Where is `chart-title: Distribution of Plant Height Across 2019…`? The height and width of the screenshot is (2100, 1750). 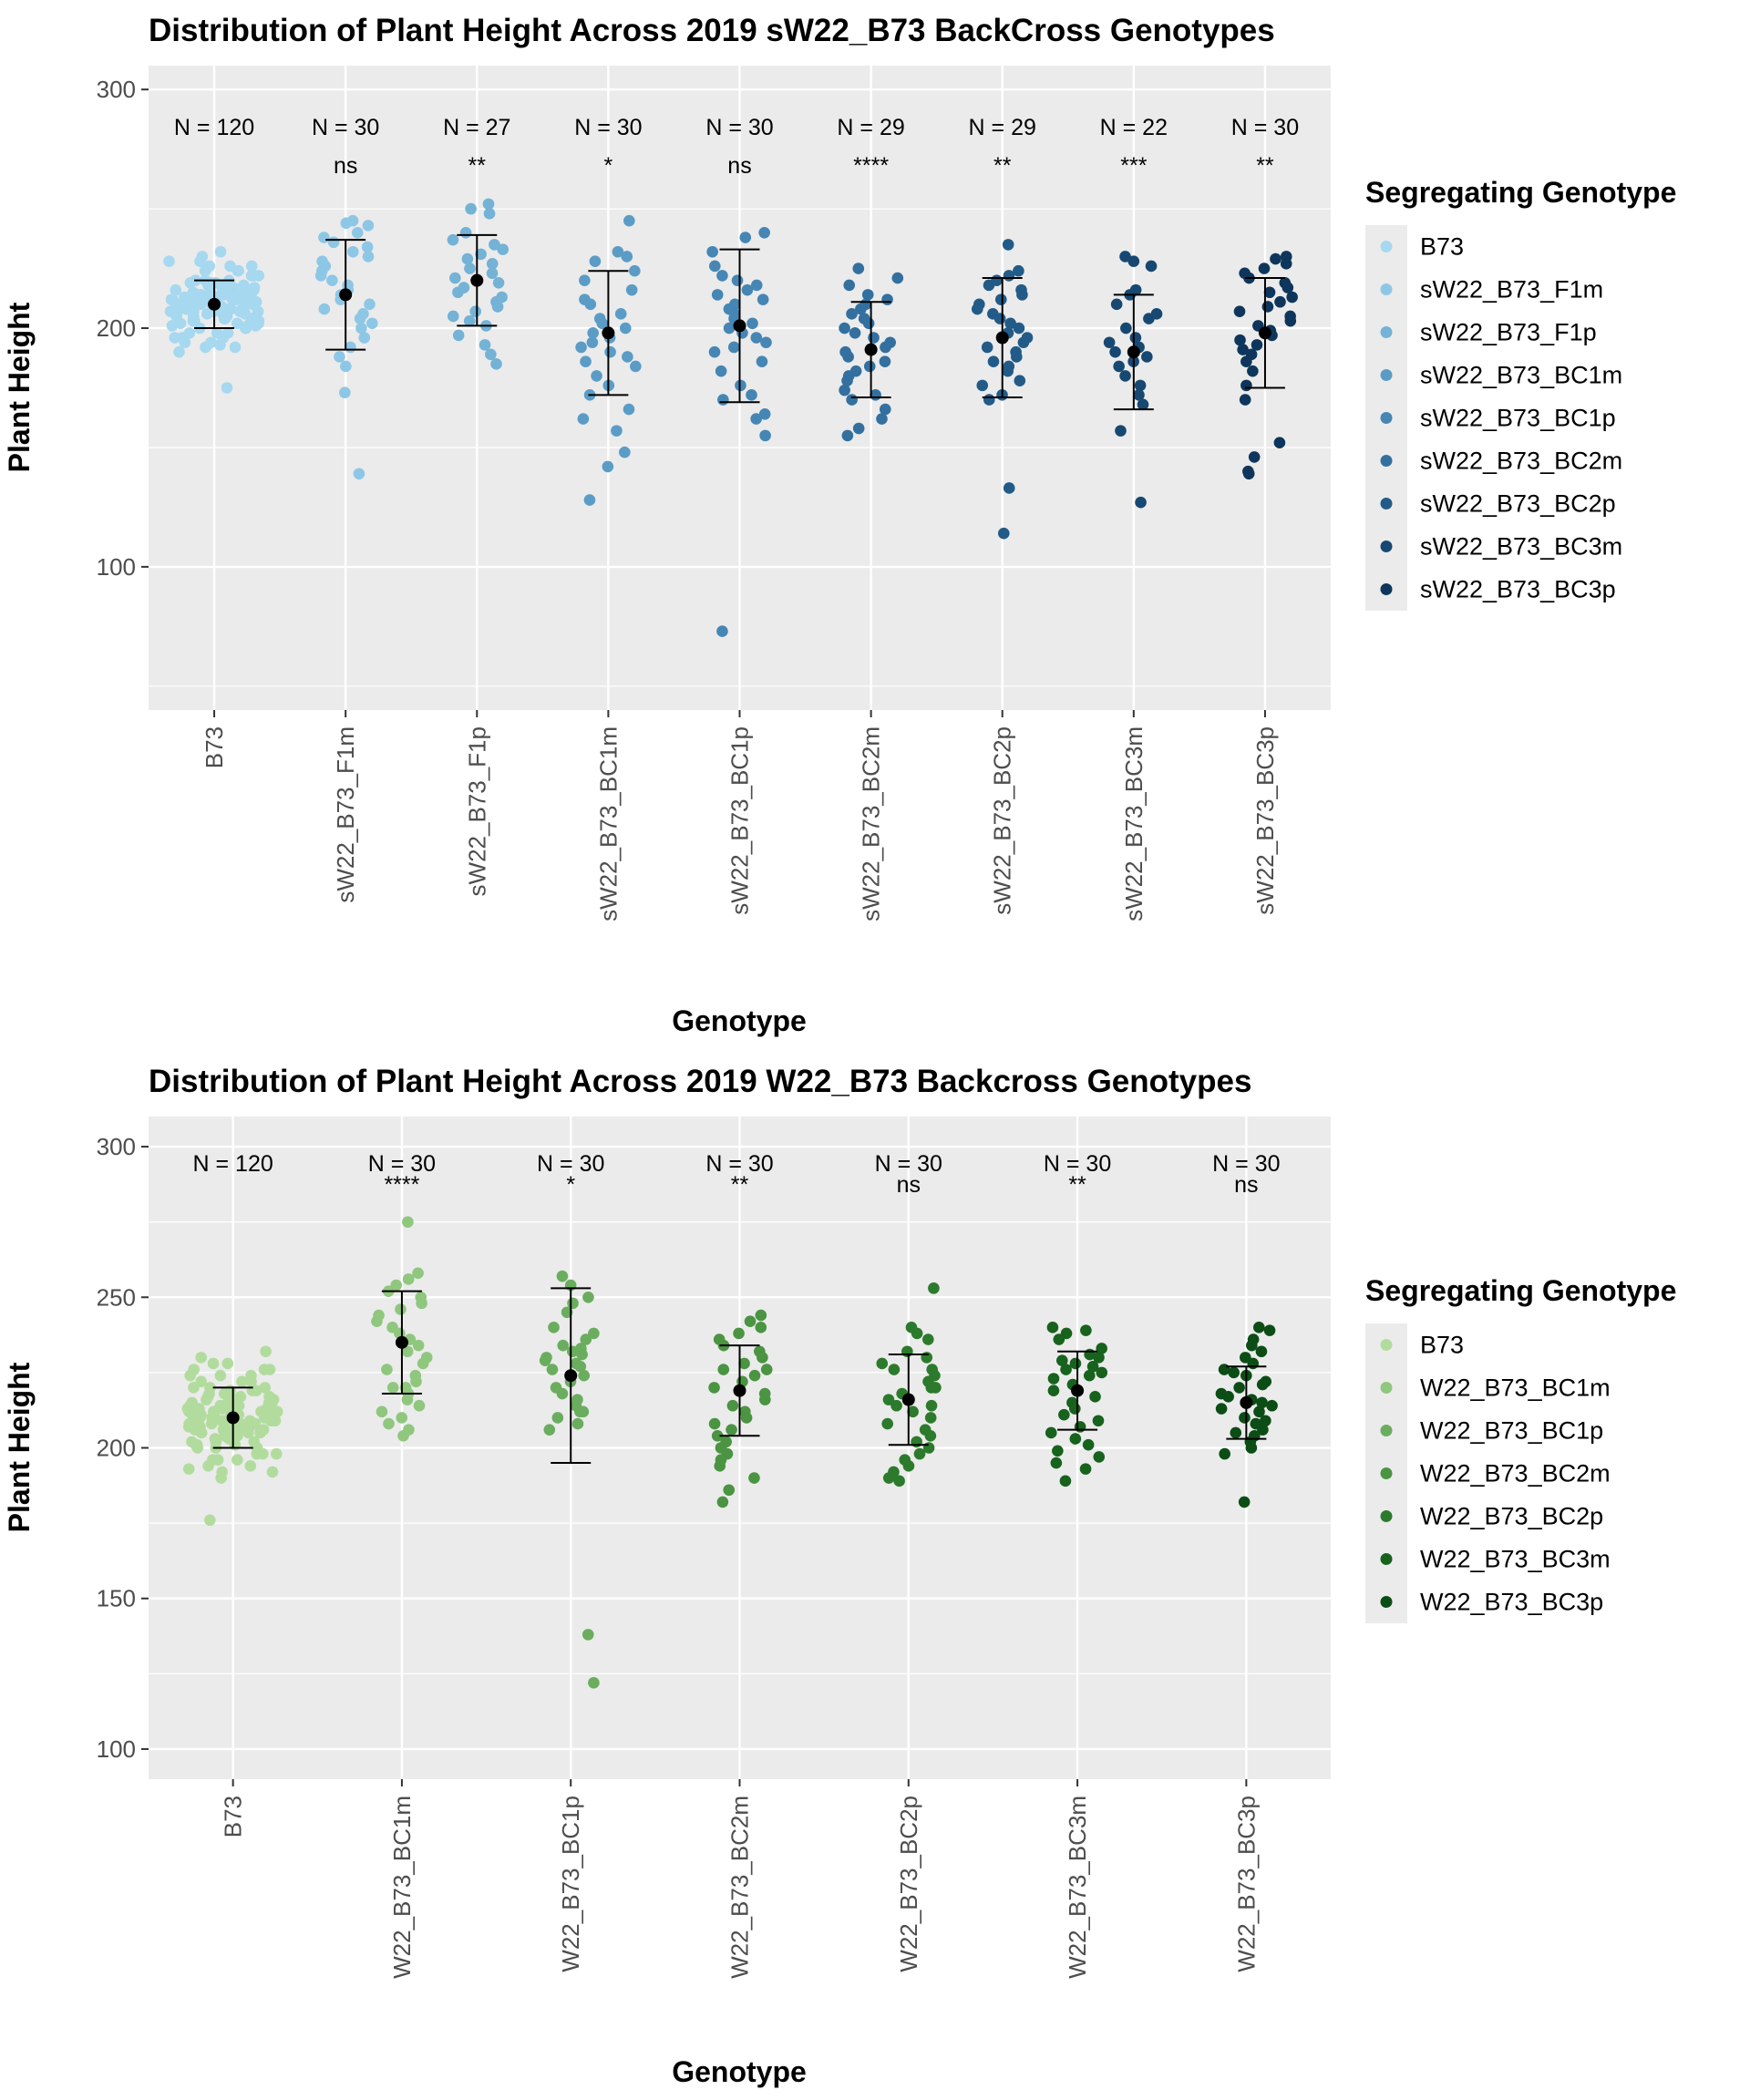 chart-title: Distribution of Plant Height Across 2019… is located at coordinates (712, 31).